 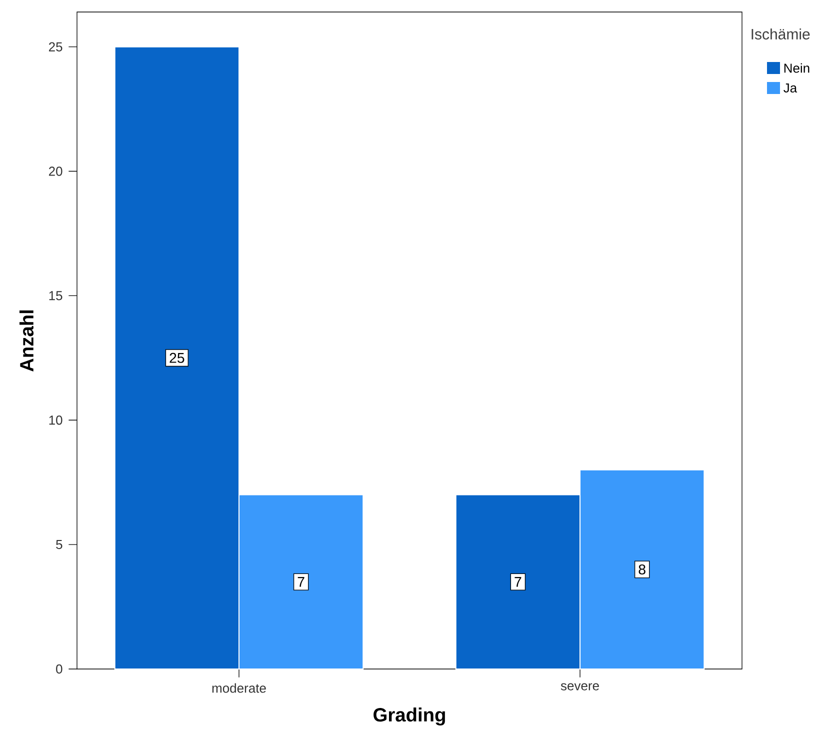 What do you see at coordinates (55, 420) in the screenshot?
I see `y-tick-label: 10` at bounding box center [55, 420].